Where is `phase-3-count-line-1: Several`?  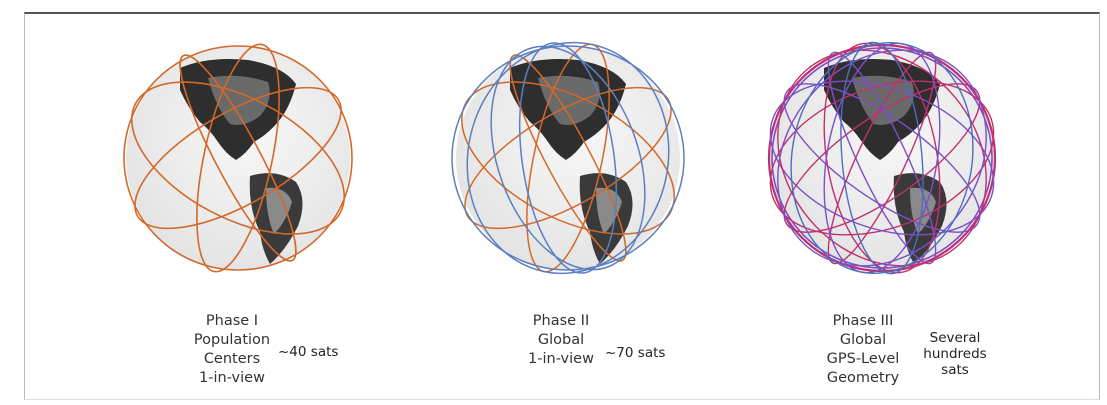
phase-3-count-line-1: Several is located at coordinates (955, 338).